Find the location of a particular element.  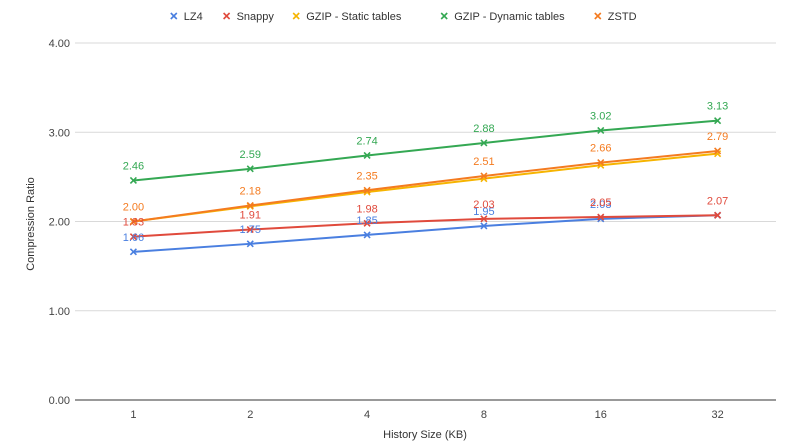

x-tick-label: 8 is located at coordinates (484, 415).